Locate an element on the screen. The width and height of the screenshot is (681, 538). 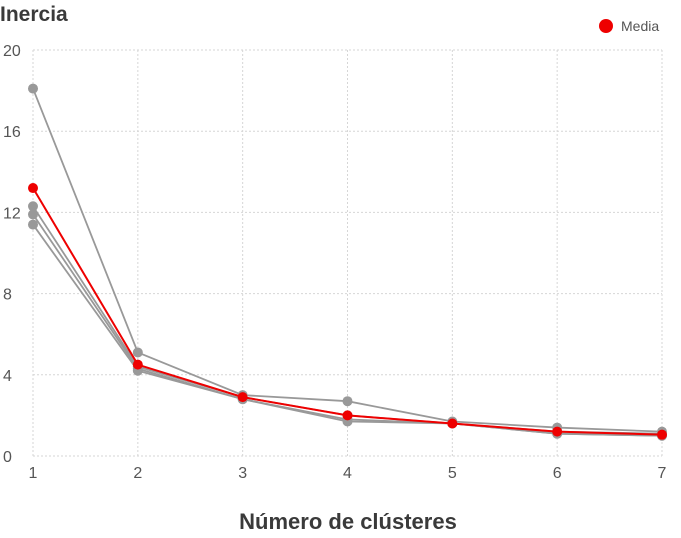
x-tick-label: 3 is located at coordinates (242, 473).